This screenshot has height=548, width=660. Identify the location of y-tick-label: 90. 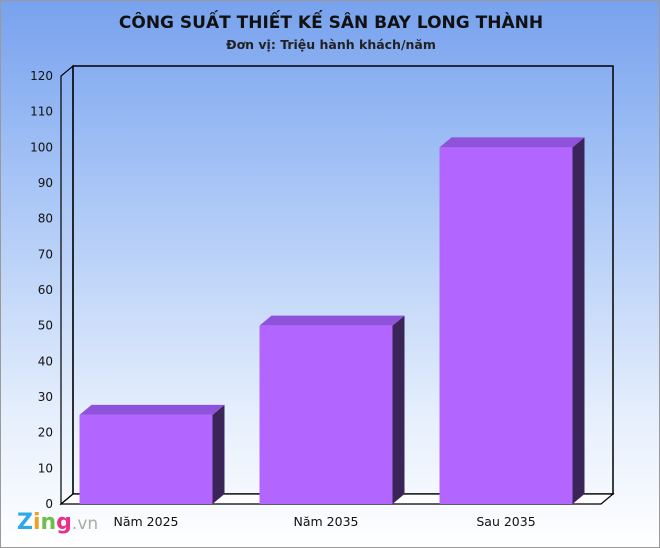
(45, 183).